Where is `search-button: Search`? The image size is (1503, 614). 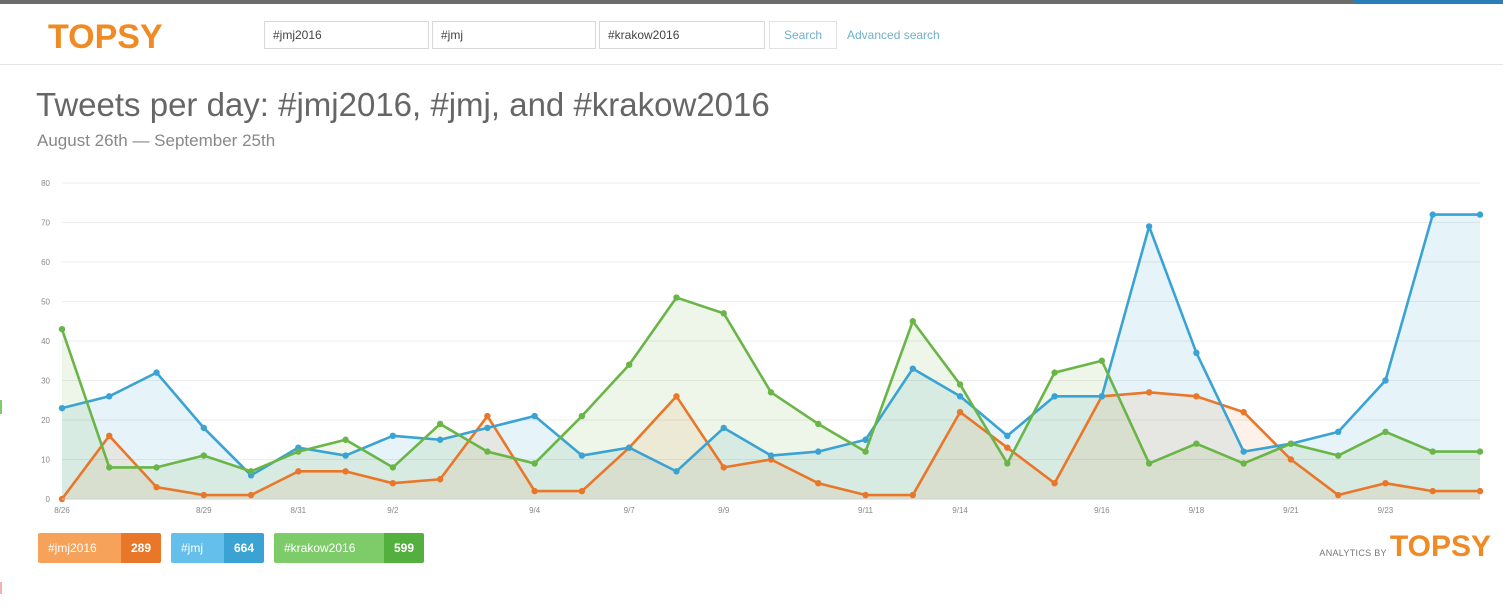 search-button: Search is located at coordinates (803, 35).